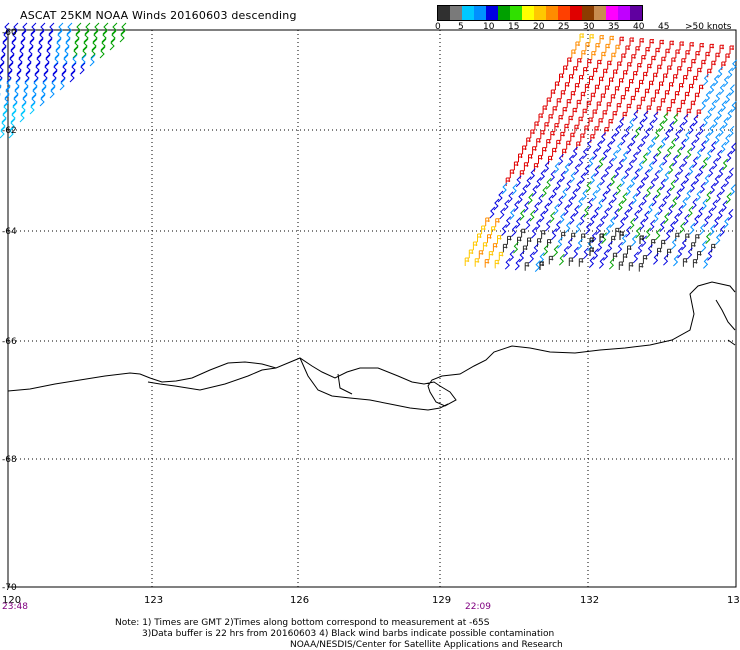 The width and height of the screenshot is (740, 650). Describe the element at coordinates (514, 27) in the screenshot. I see `colorbar-label: 15` at that location.